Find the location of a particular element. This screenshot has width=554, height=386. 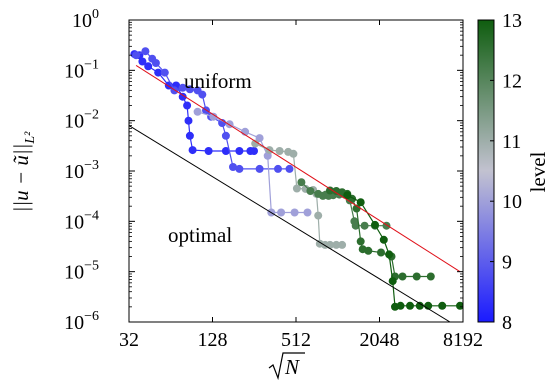

colorbar-tick-label: 8 is located at coordinates (507, 323).